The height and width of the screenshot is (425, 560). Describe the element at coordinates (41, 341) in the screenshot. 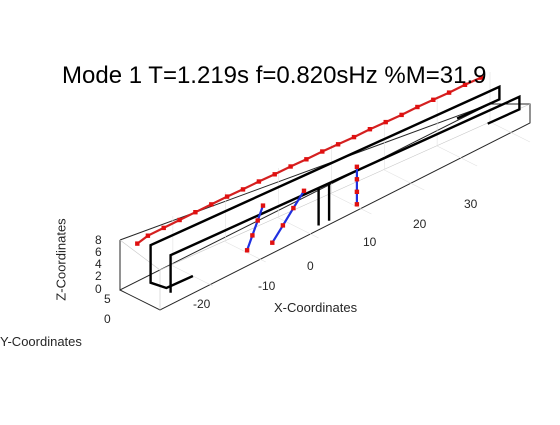

I see `y-axis-label: Y-Coordinates` at that location.